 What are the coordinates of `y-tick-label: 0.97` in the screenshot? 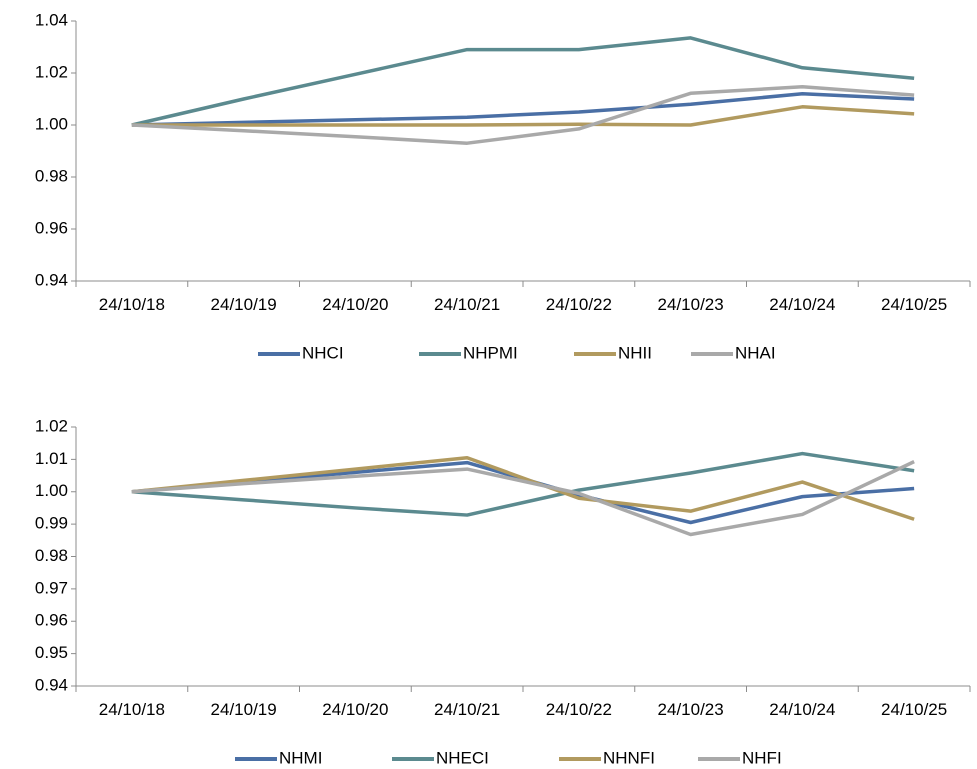 It's located at (51, 587).